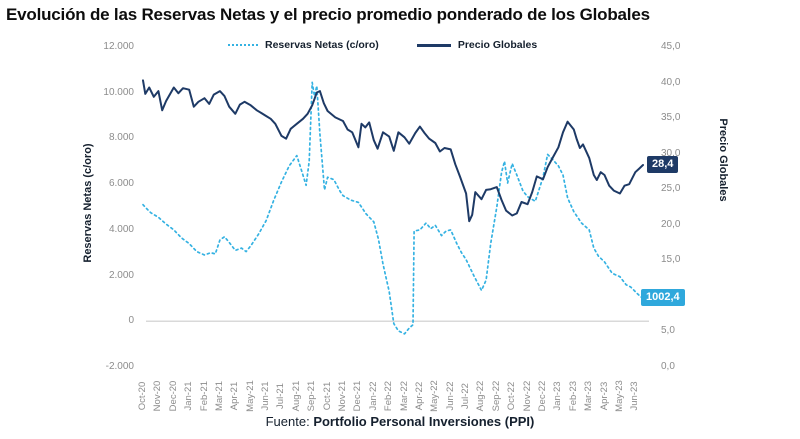  What do you see at coordinates (663, 298) in the screenshot?
I see `reservas-end-value-badge: 1002,4` at bounding box center [663, 298].